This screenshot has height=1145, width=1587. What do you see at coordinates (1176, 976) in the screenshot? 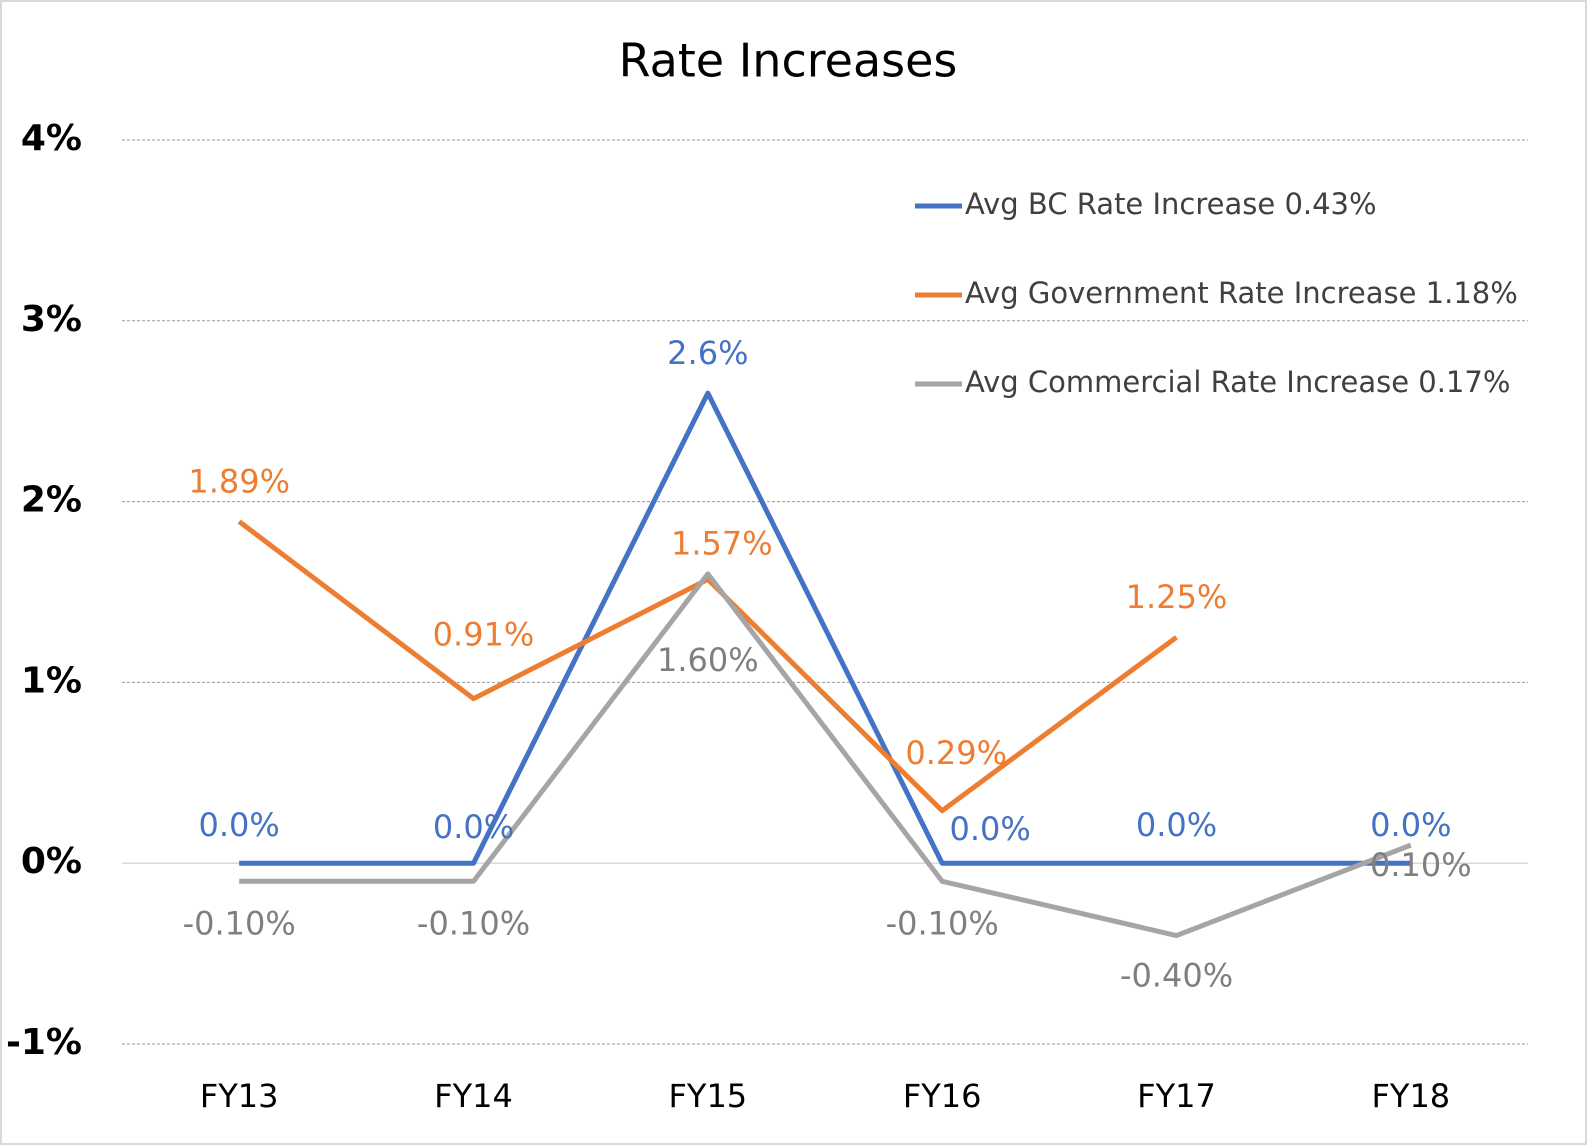
I see `data-label: -0.40%` at bounding box center [1176, 976].